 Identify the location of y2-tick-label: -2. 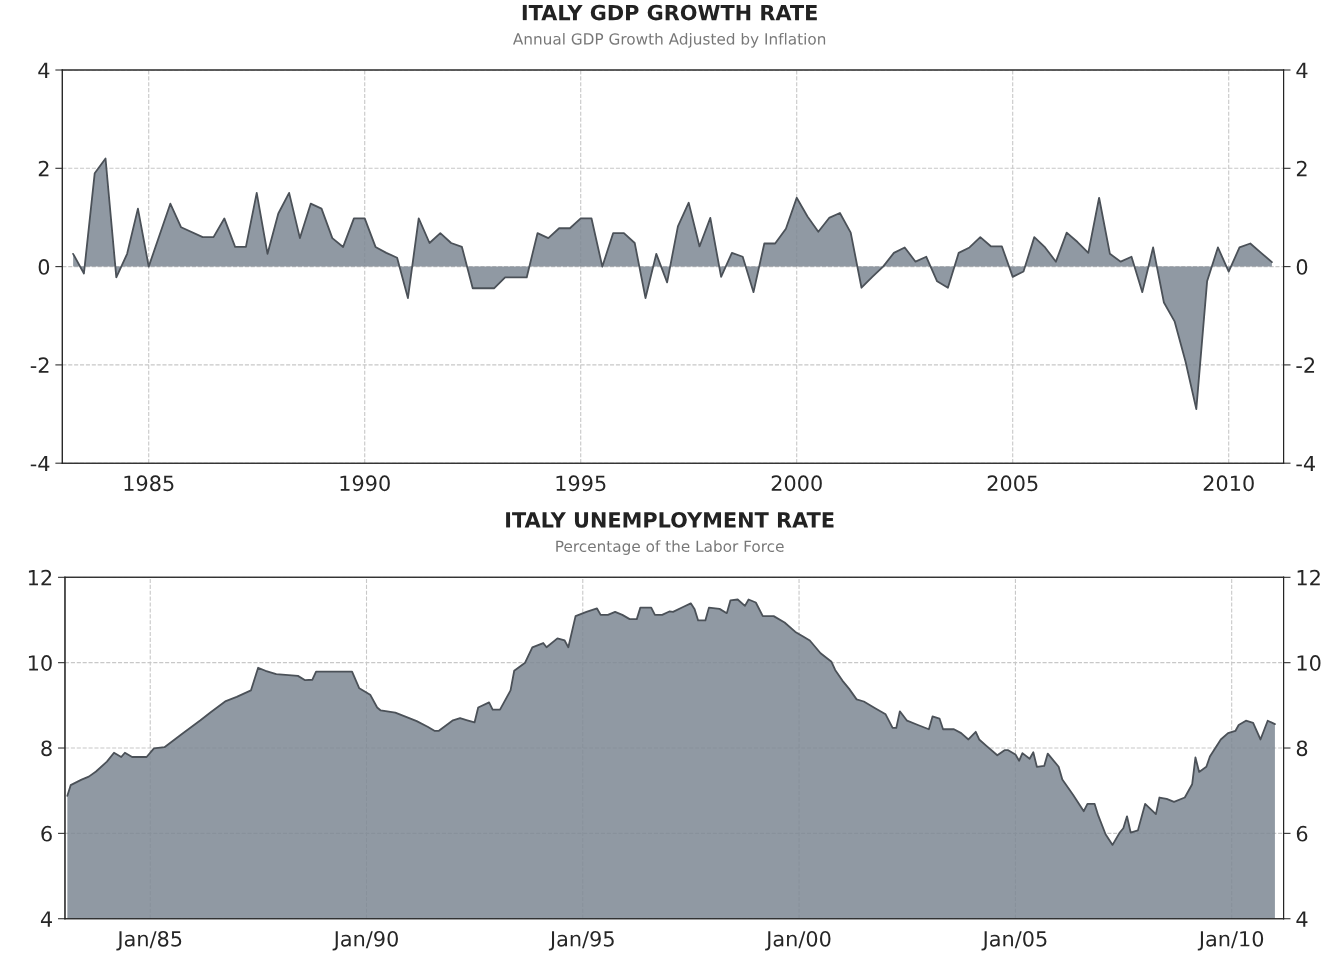
(1305, 365).